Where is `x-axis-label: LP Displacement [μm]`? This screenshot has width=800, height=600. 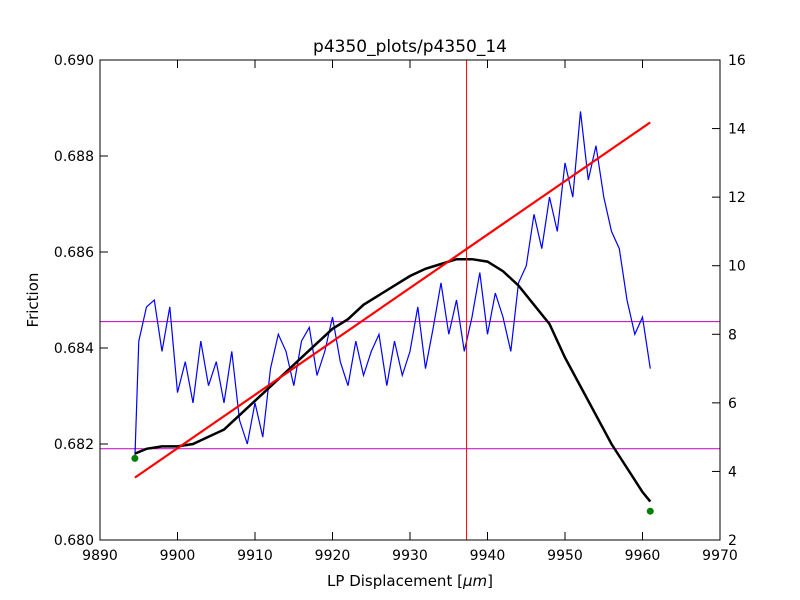
x-axis-label: LP Displacement [μm] is located at coordinates (410, 581).